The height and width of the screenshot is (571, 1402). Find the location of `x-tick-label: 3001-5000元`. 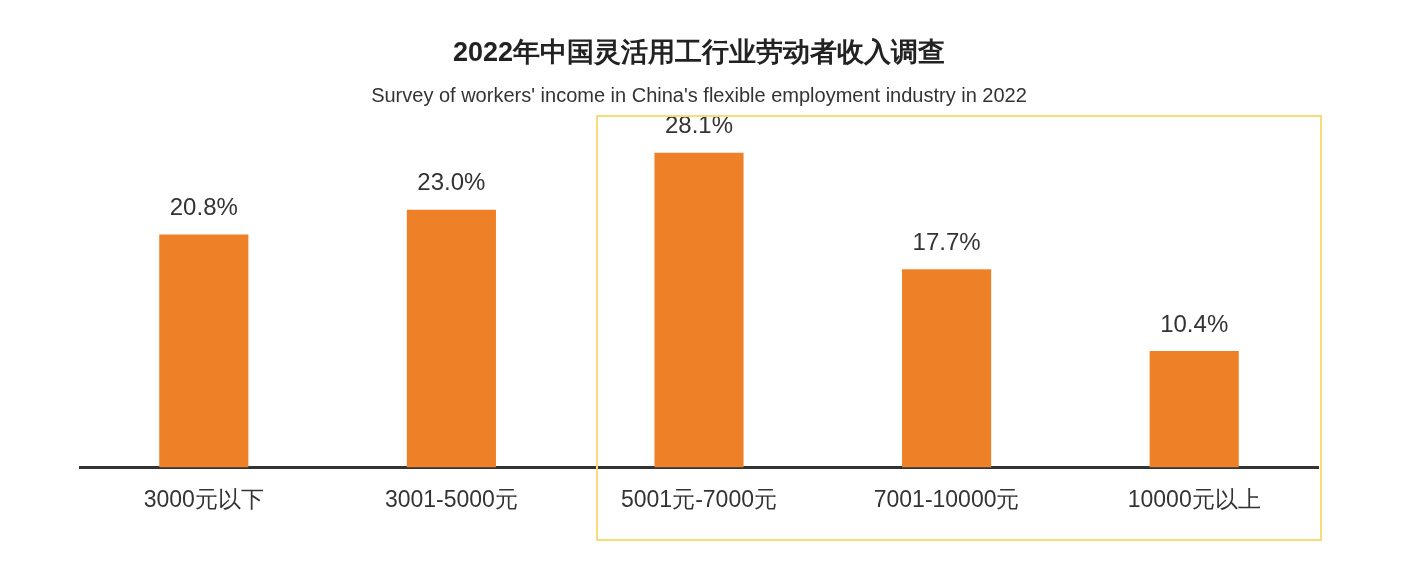

x-tick-label: 3001-5000元 is located at coordinates (451, 498).